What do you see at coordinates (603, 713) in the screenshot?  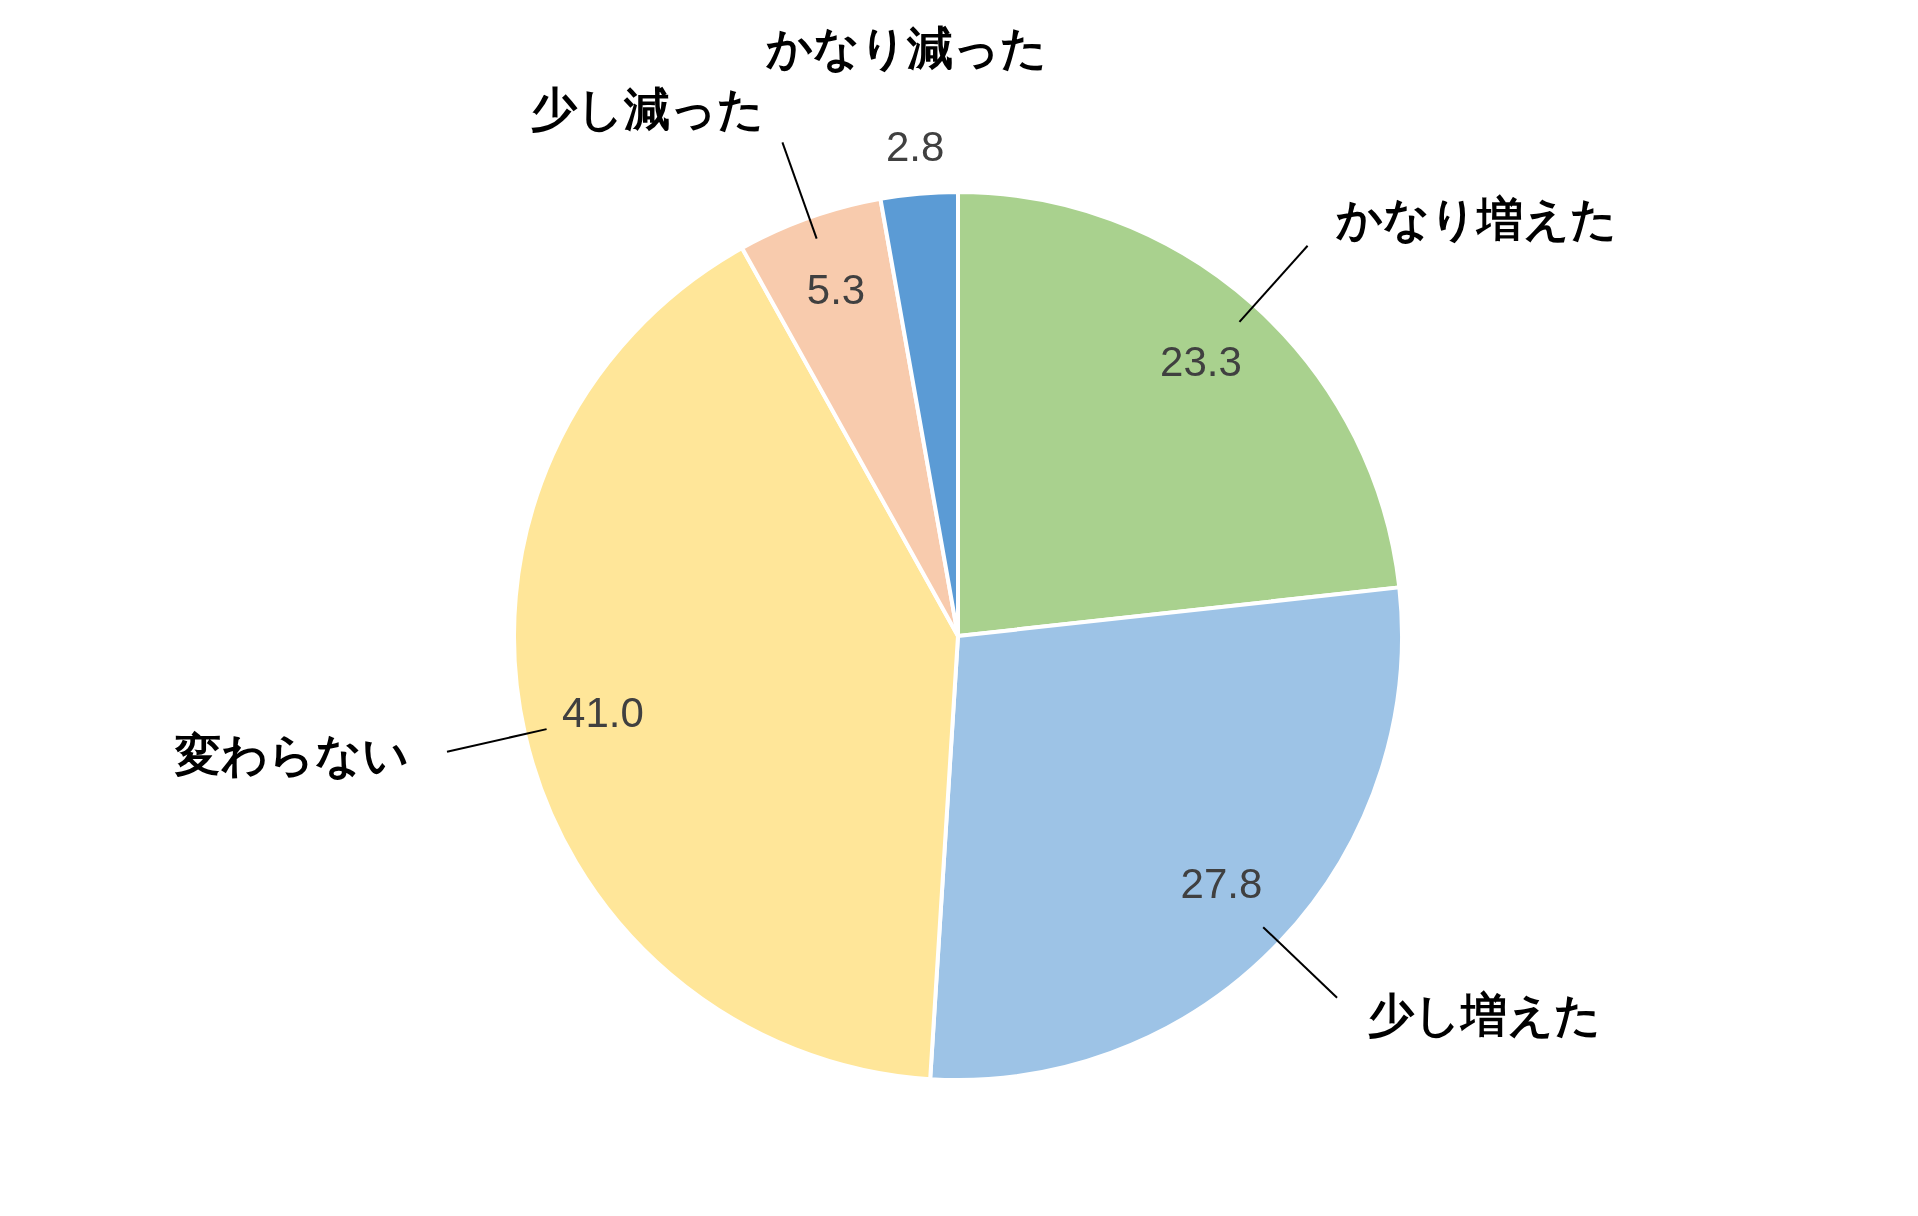 I see `data-label: 41.0` at bounding box center [603, 713].